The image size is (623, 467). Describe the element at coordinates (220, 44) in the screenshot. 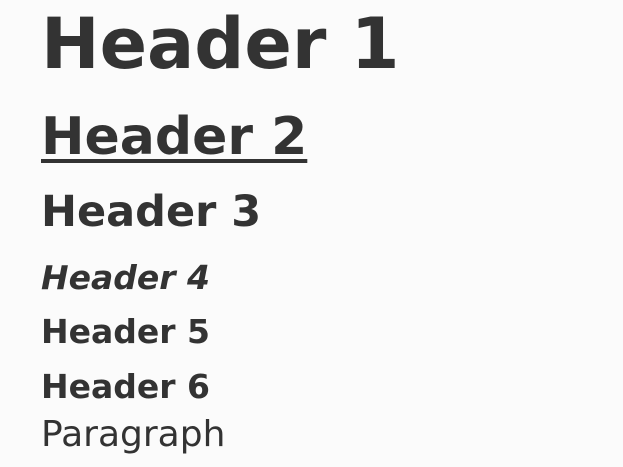

I see `header-1: Header 1` at that location.